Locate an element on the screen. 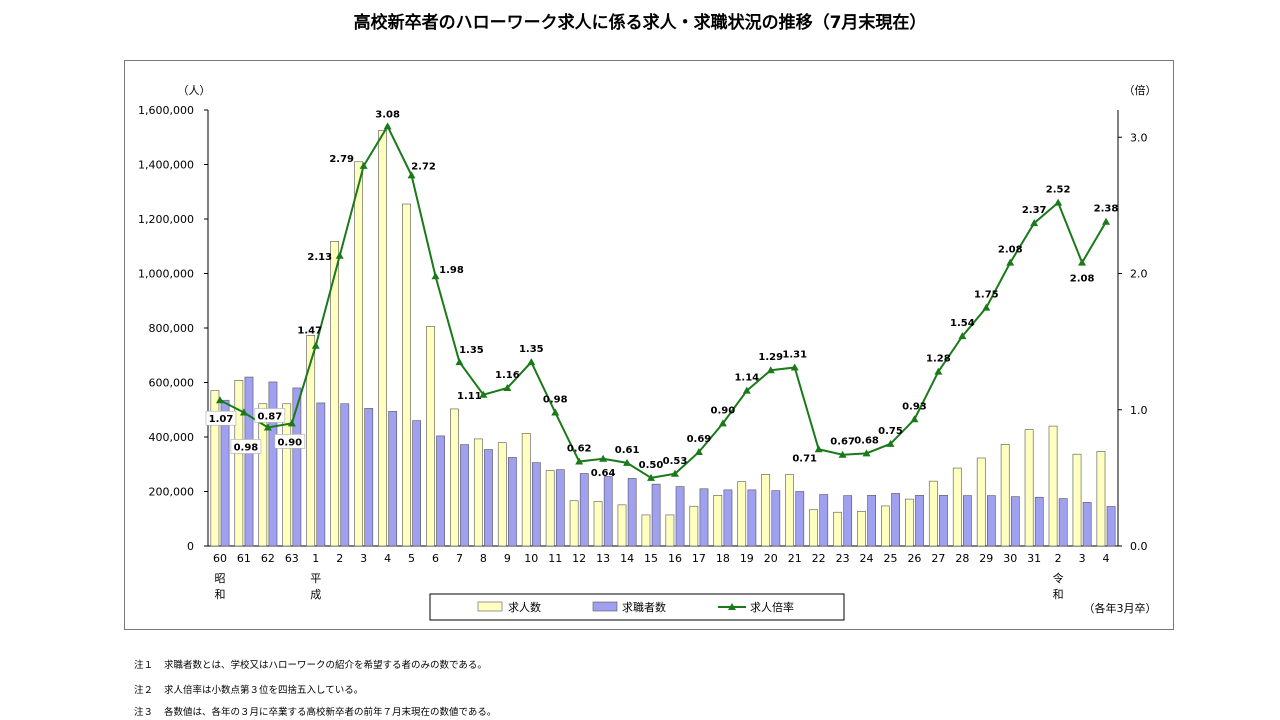  ratio-data-label: 1.07 is located at coordinates (221, 419).